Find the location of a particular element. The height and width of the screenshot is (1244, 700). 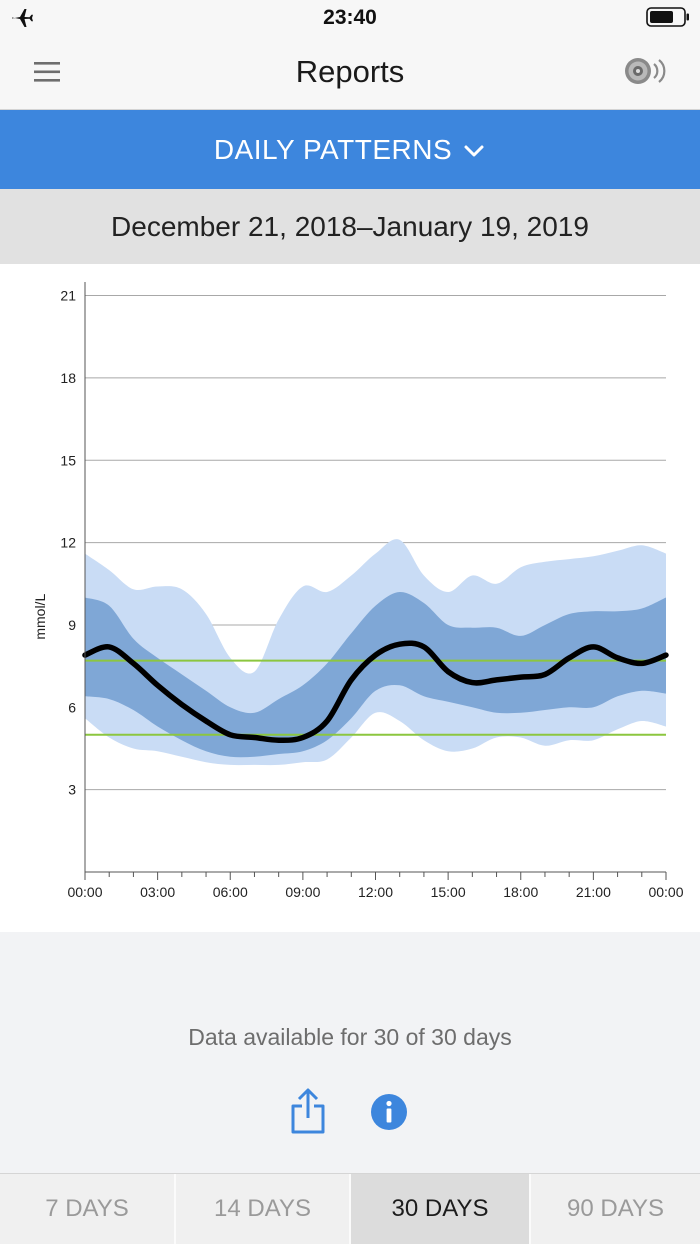

y-tick-label: 12 is located at coordinates (68, 543).